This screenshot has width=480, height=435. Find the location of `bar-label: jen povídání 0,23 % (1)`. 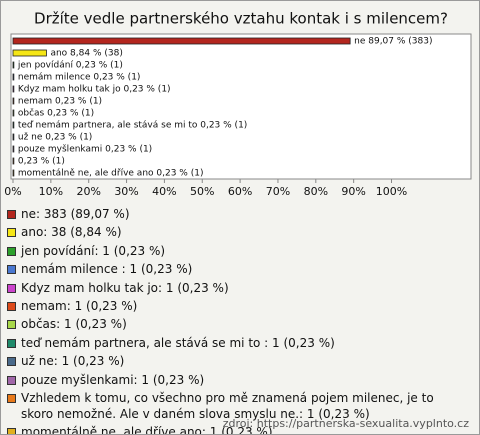

bar-label: jen povídání 0,23 % (1) is located at coordinates (70, 66).